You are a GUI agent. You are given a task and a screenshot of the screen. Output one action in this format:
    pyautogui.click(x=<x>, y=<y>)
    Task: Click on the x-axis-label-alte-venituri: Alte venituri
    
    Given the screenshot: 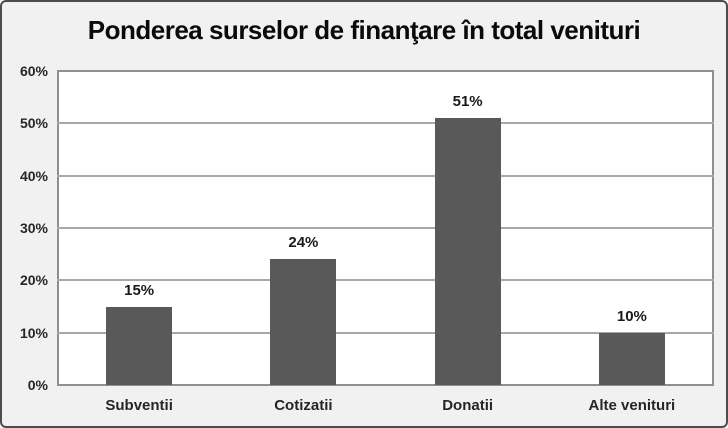 What is the action you would take?
    pyautogui.click(x=632, y=405)
    